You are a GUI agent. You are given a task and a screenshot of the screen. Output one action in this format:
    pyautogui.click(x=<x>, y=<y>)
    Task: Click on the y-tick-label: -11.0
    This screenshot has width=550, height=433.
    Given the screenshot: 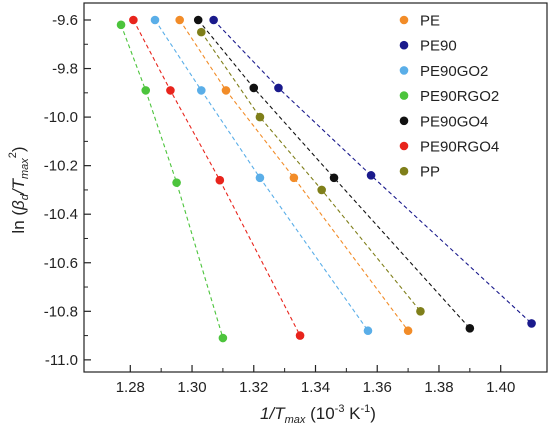 What is the action you would take?
    pyautogui.click(x=61, y=360)
    